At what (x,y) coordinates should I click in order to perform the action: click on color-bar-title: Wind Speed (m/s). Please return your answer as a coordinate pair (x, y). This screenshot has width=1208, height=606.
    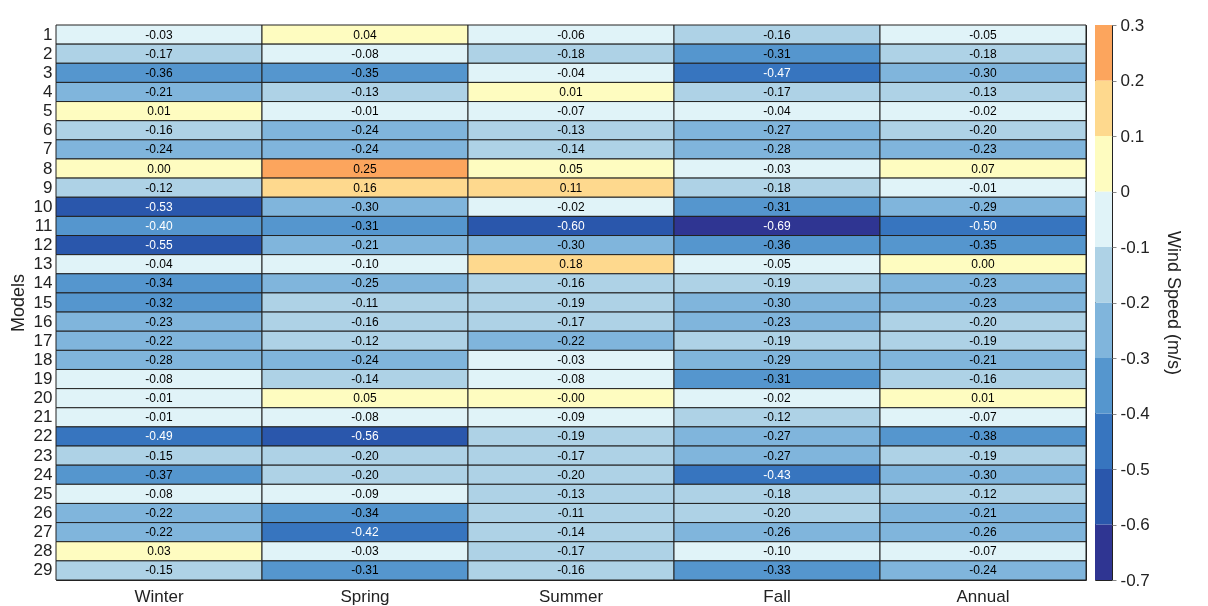
    Looking at the image, I should click on (1173, 303).